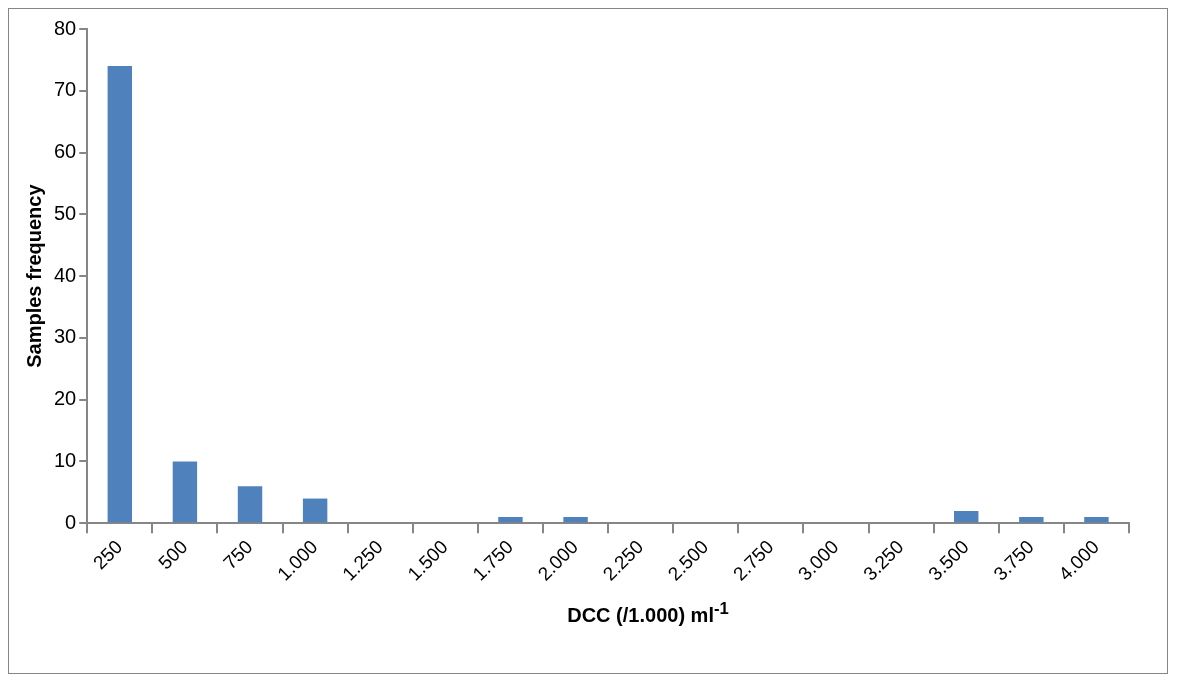  I want to click on y-tick-label: 80, so click(65, 27).